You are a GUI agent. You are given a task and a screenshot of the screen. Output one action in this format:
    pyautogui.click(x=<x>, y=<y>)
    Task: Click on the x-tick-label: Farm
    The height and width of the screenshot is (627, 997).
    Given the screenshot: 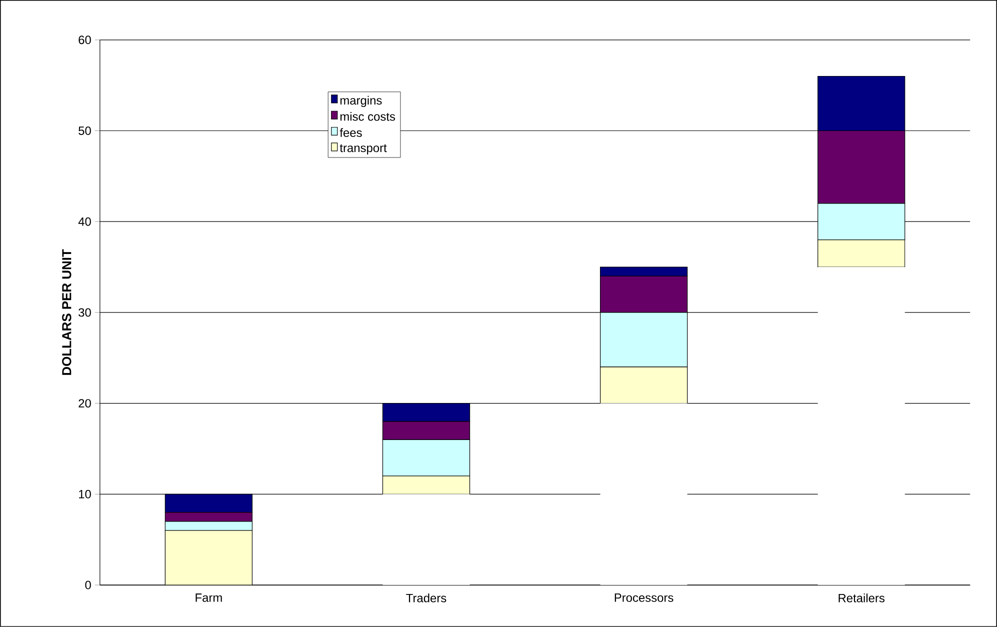 What is the action you would take?
    pyautogui.click(x=209, y=598)
    